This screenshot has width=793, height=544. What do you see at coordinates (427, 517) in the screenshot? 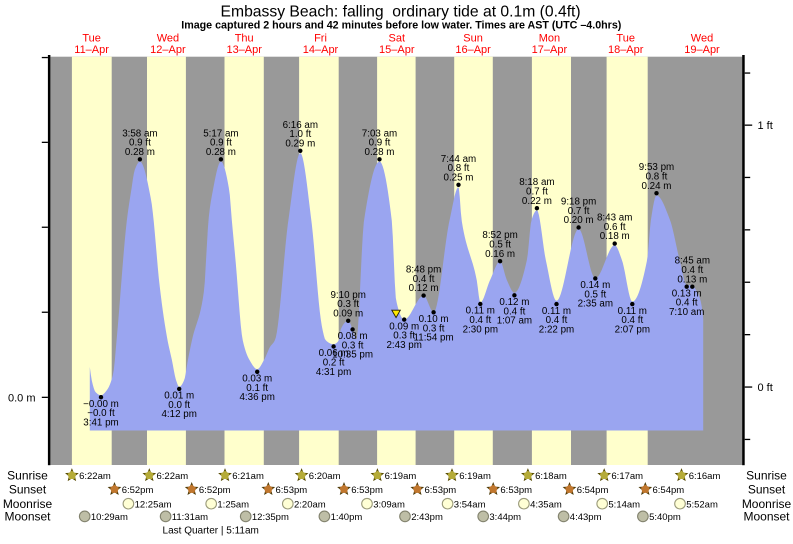
I see `svg-text: 2:43pm` at bounding box center [427, 517].